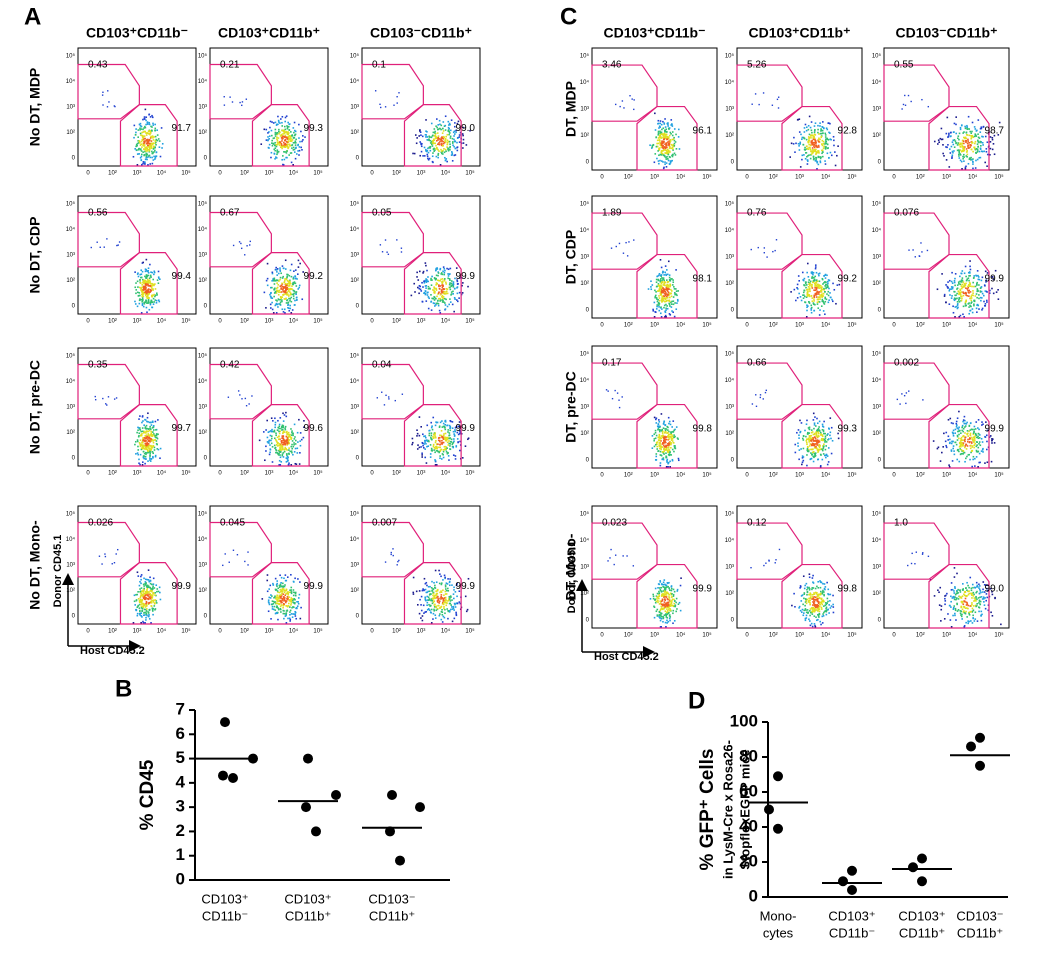 The height and width of the screenshot is (955, 1050). I want to click on gate-percent: 0.1, so click(379, 65).